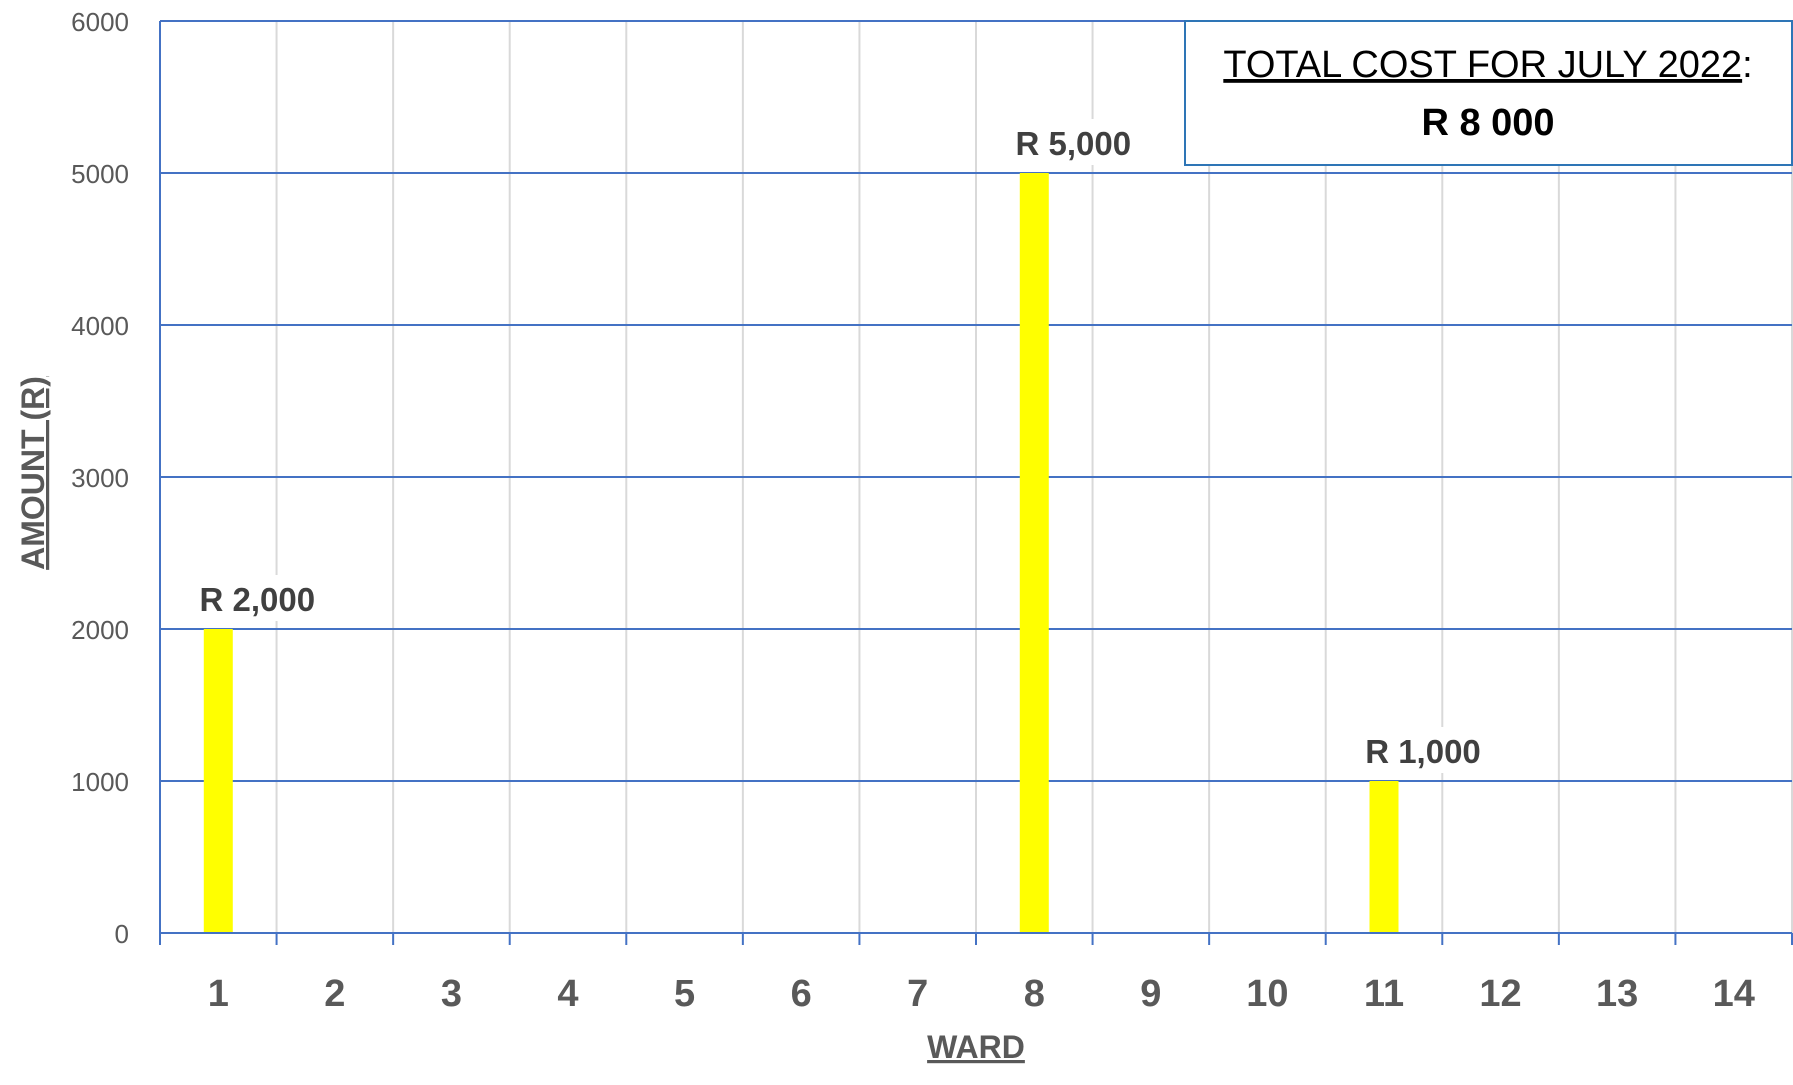  I want to click on x-tick-label: 2, so click(334, 994).